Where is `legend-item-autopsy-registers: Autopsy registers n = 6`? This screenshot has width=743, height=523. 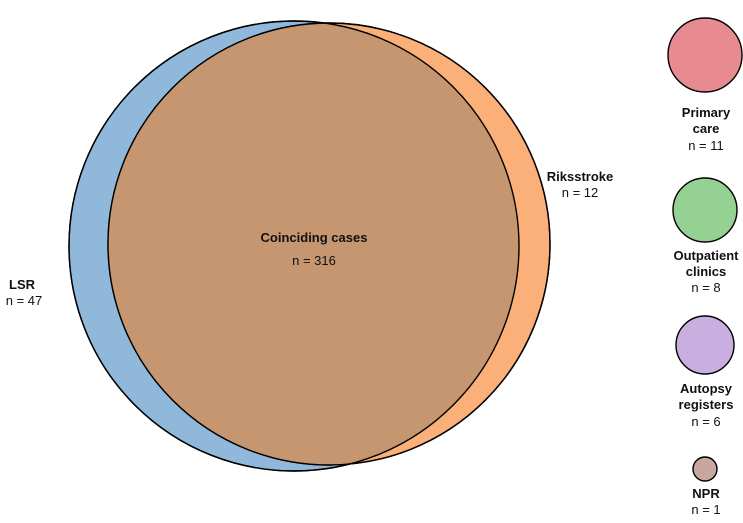 legend-item-autopsy-registers: Autopsy registers n = 6 is located at coordinates (705, 372).